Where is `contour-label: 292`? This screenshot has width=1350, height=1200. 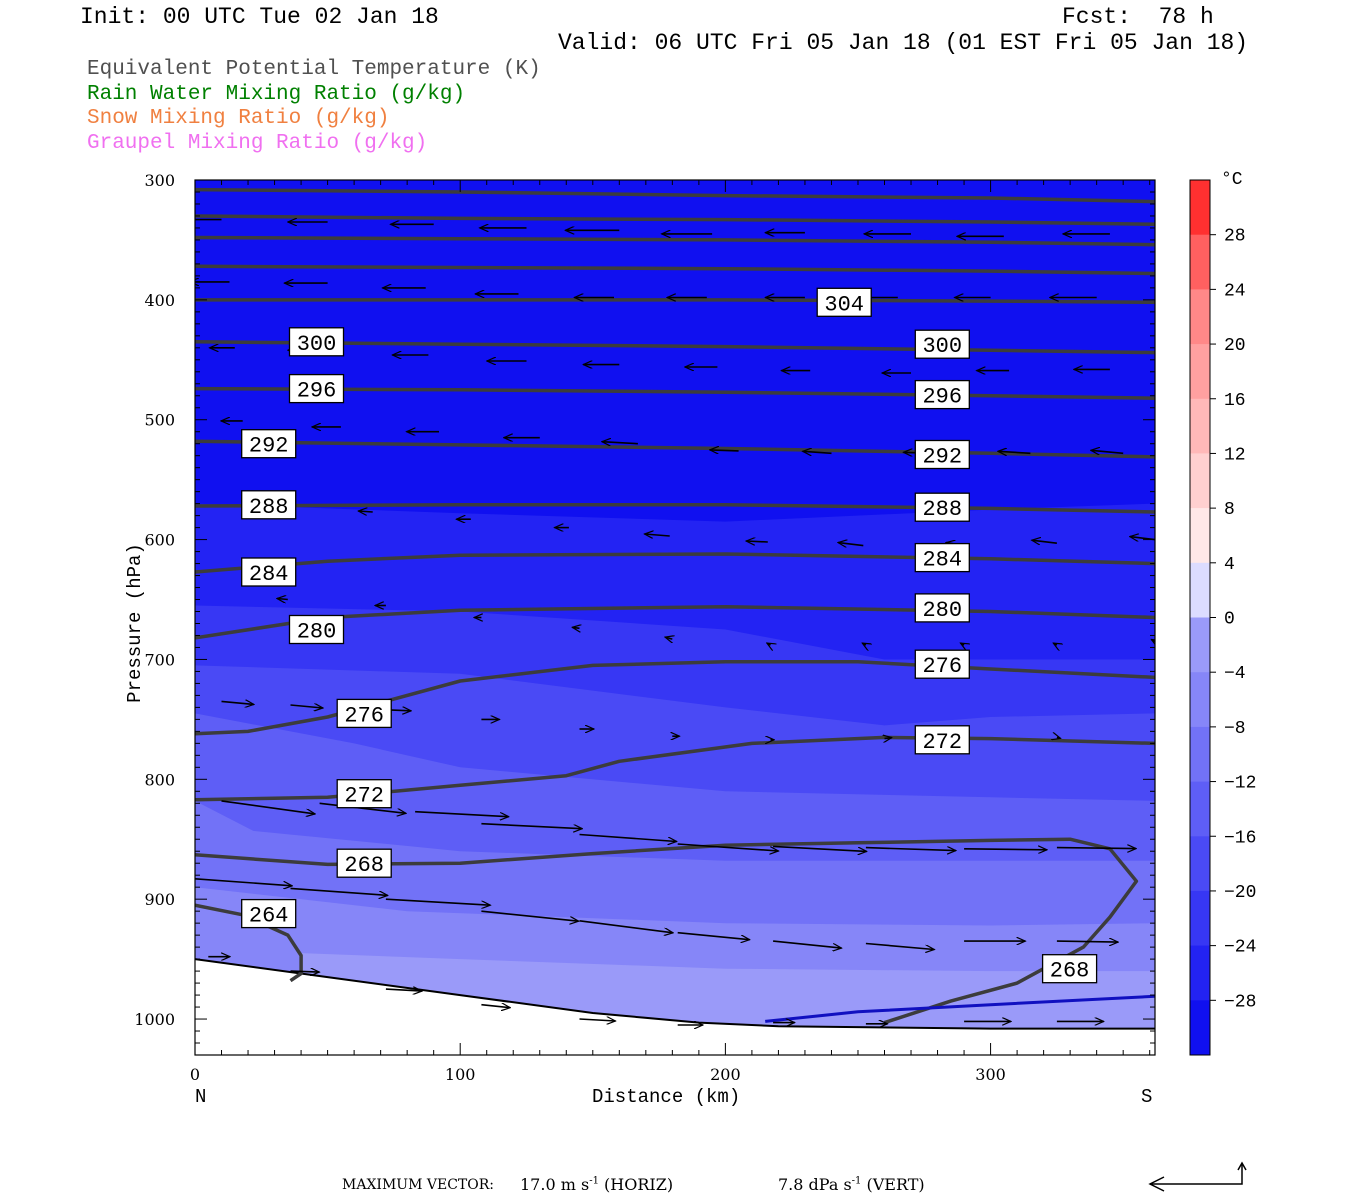 contour-label: 292 is located at coordinates (942, 457).